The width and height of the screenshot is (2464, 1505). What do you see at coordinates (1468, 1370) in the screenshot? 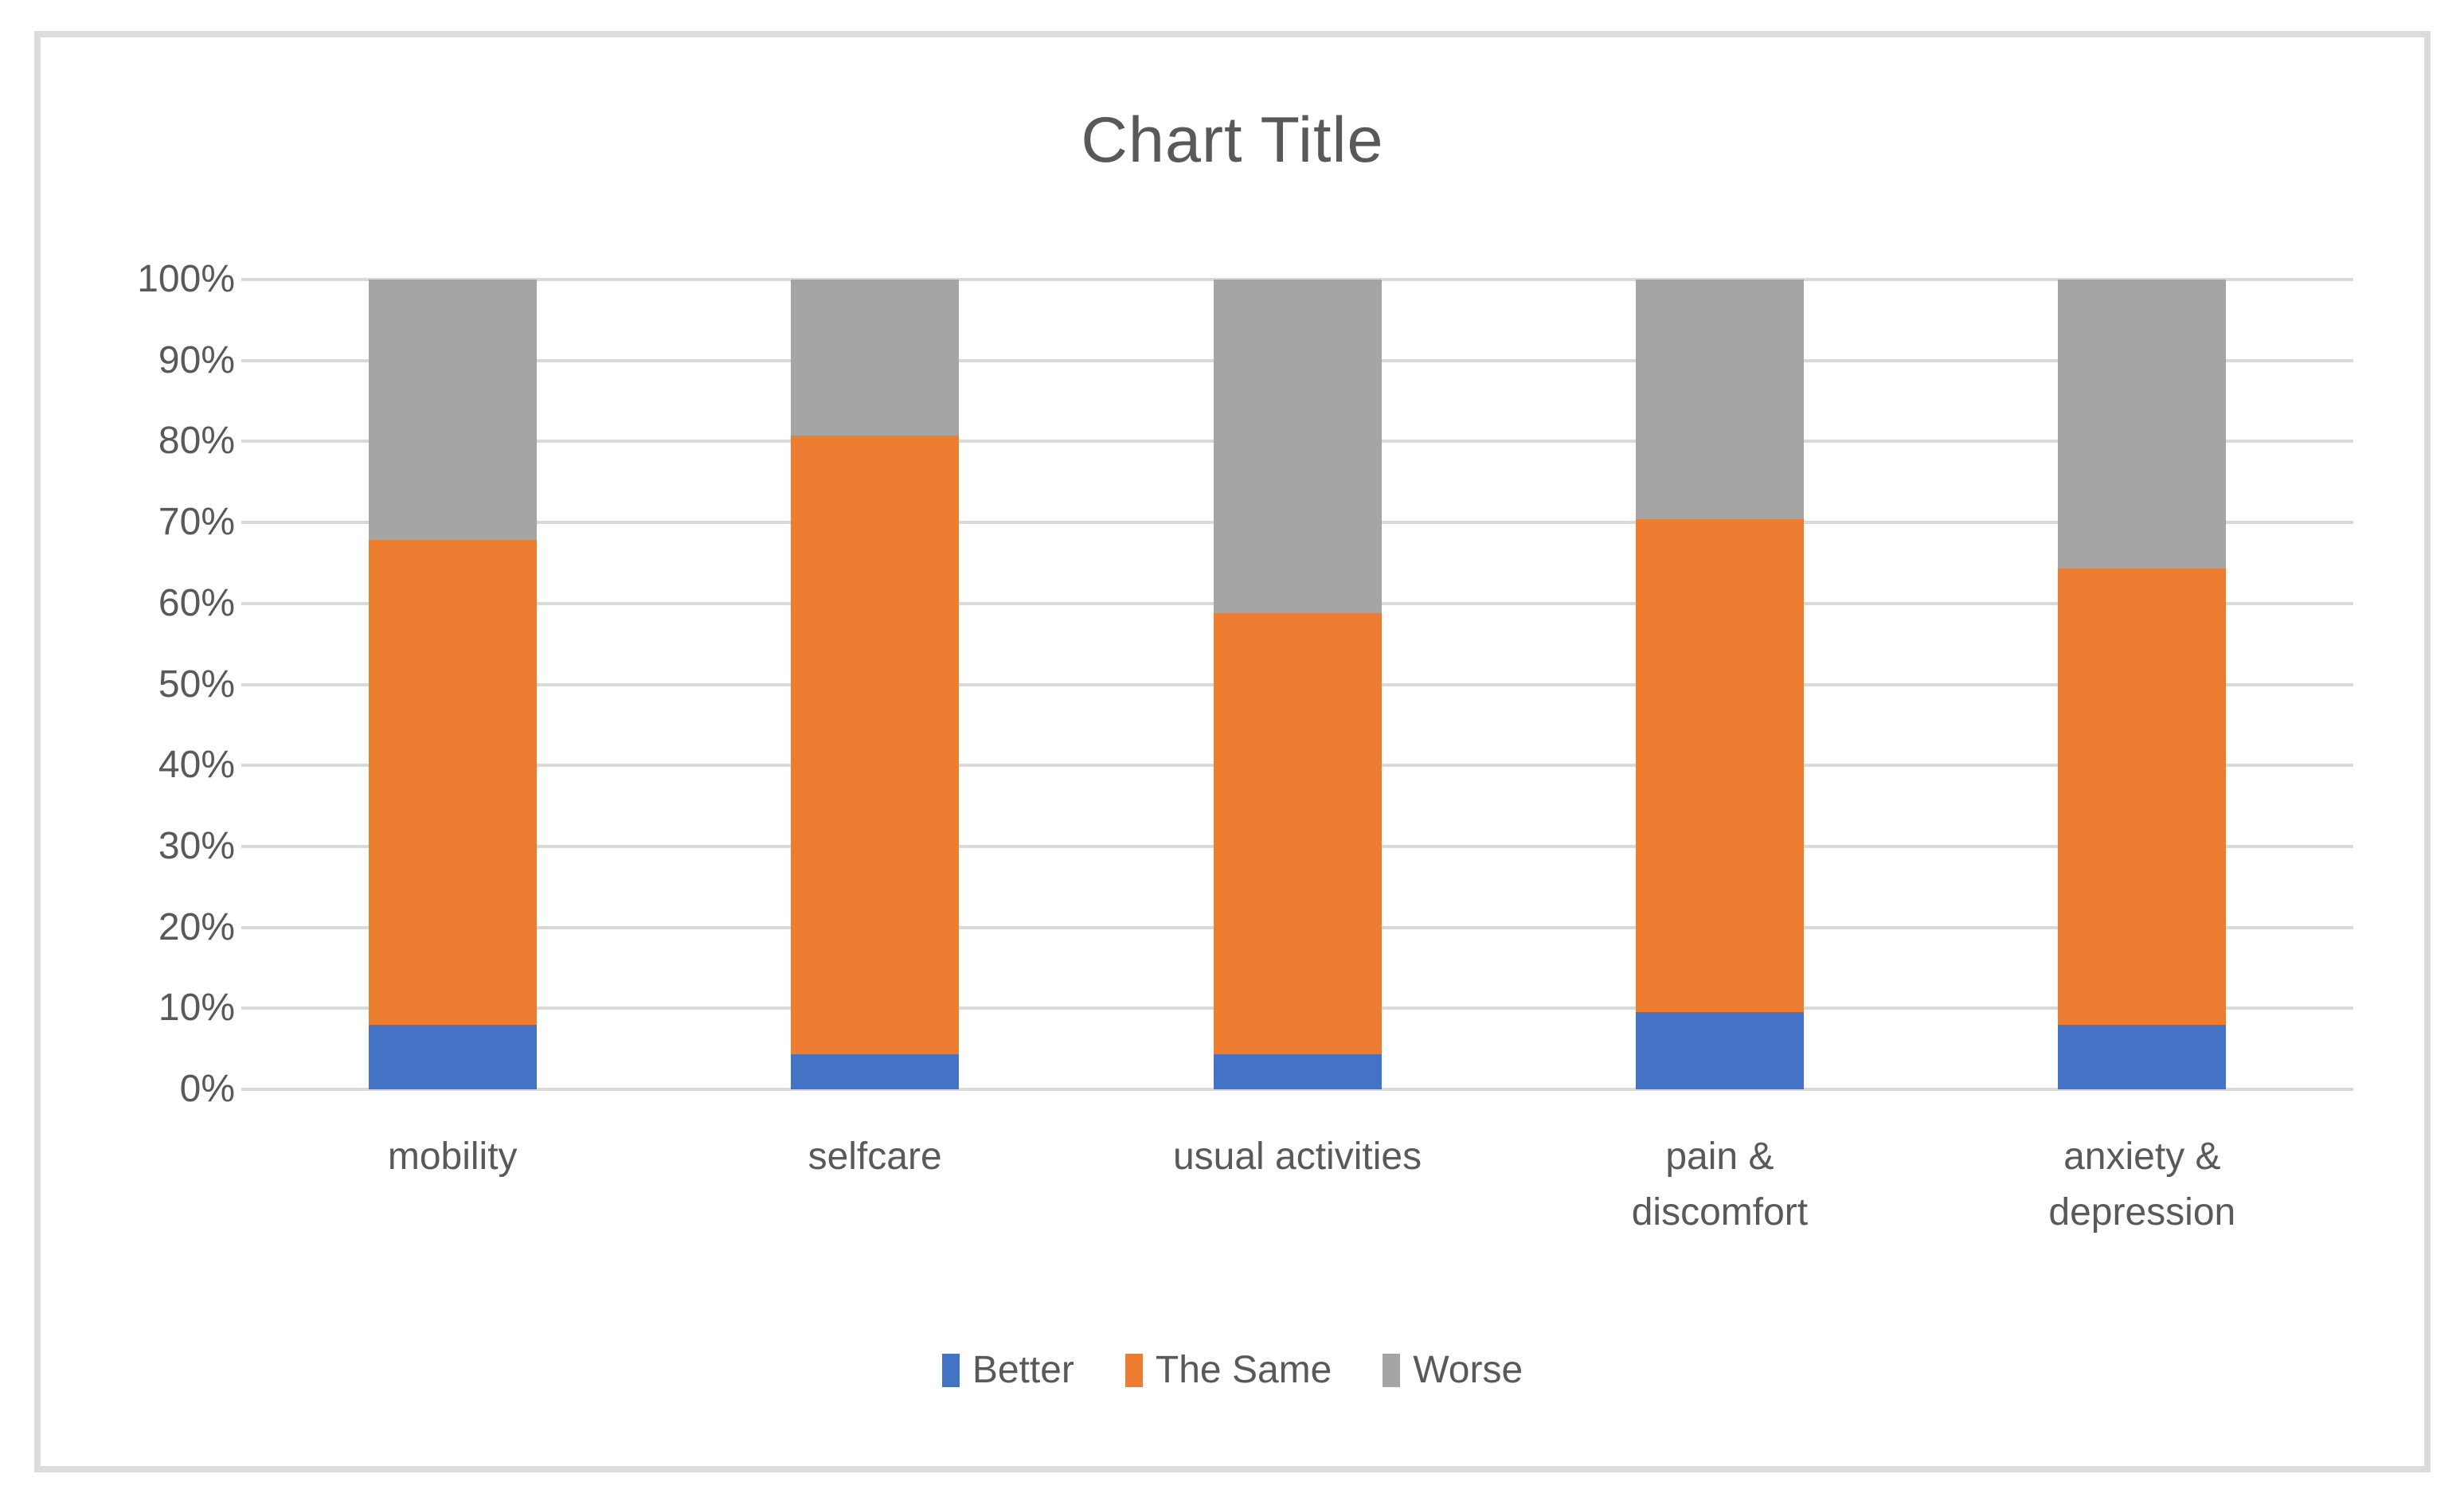
I see `legend-label-worse: Worse` at bounding box center [1468, 1370].